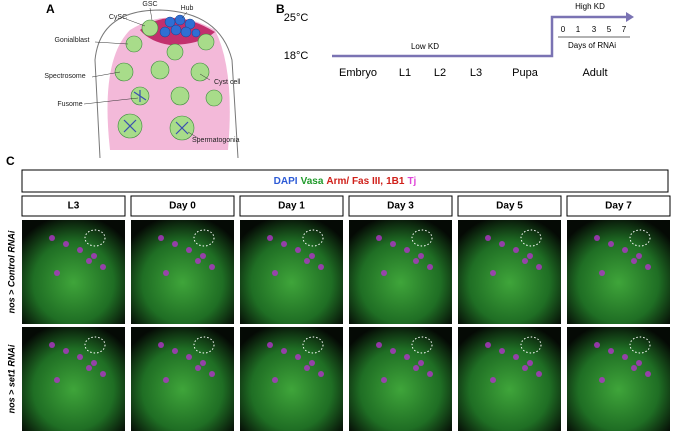  Describe the element at coordinates (11, 271) in the screenshot. I see `row-label: nos > Control RNAi` at that location.